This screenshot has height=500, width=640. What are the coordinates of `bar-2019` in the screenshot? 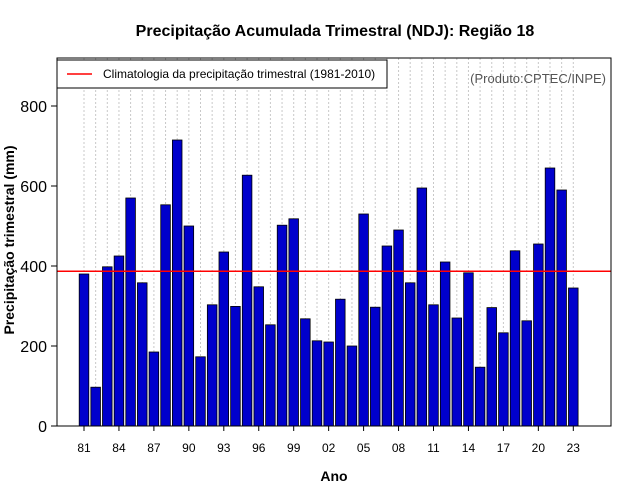 It's located at (526, 373).